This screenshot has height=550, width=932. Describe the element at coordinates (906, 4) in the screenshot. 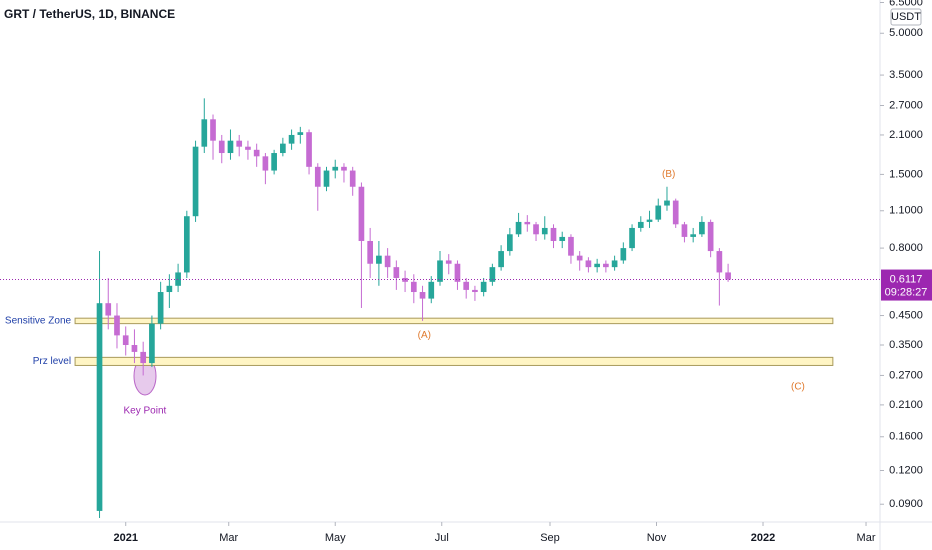

I see `y-tick-label: 6.5000` at that location.